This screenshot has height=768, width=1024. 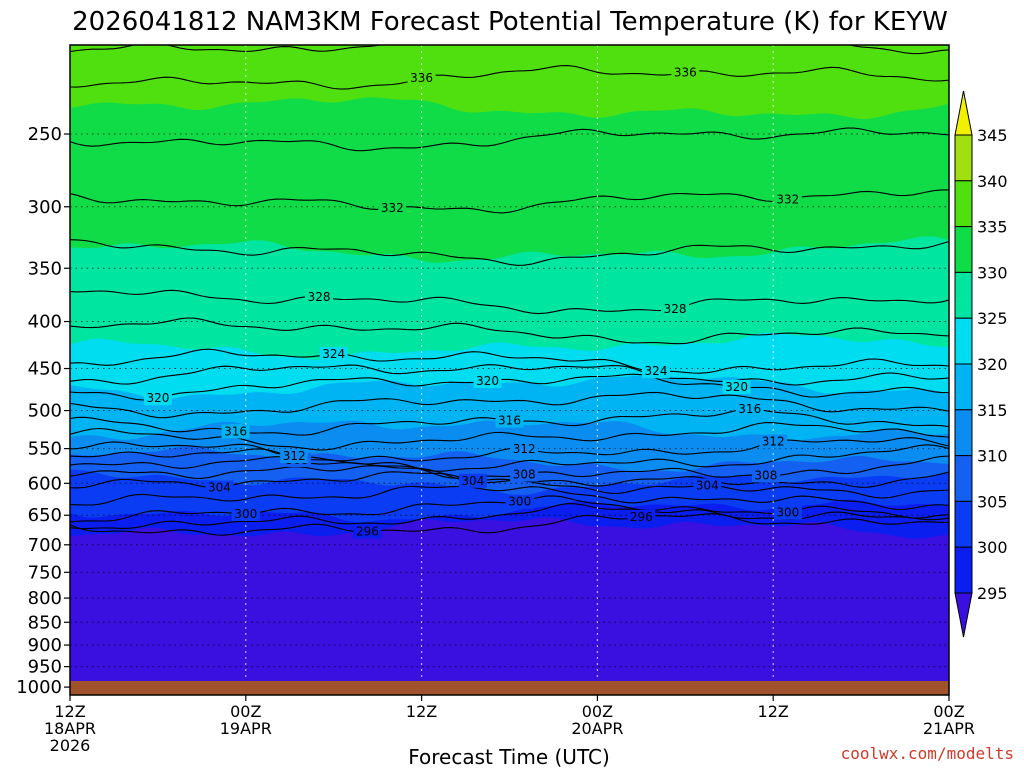 What do you see at coordinates (45, 545) in the screenshot?
I see `y-tick-label-700: 700` at bounding box center [45, 545].